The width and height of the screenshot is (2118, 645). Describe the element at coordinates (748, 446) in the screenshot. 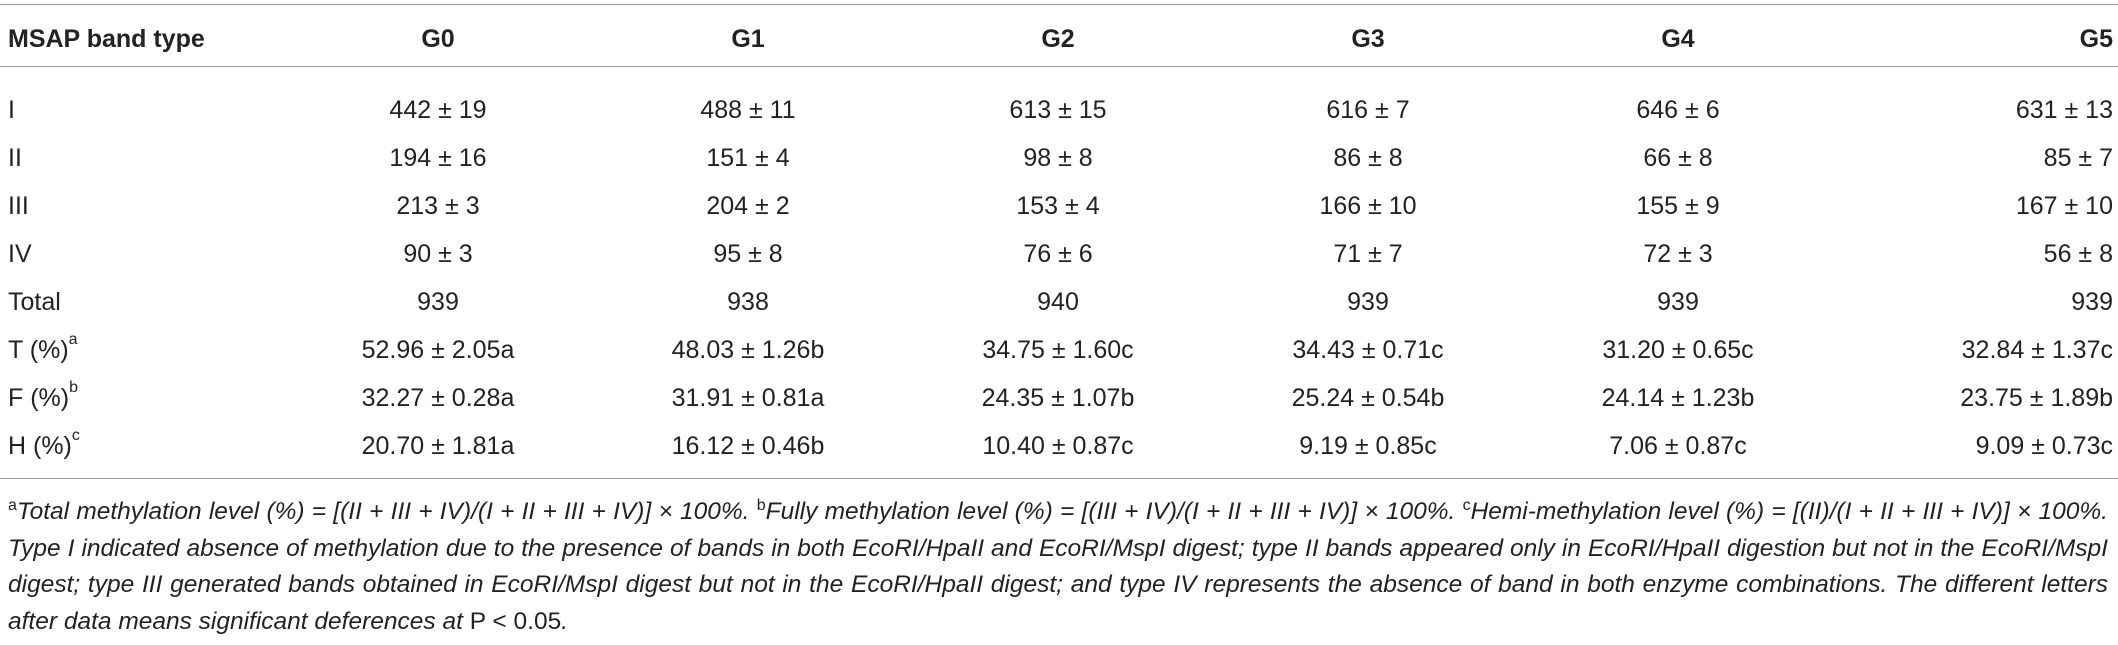

I see `table-cell: 16.12 ± 0.46b` at that location.